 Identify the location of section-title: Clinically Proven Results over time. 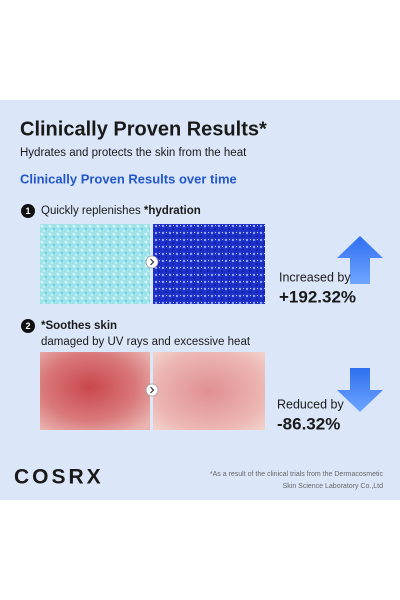
(128, 178).